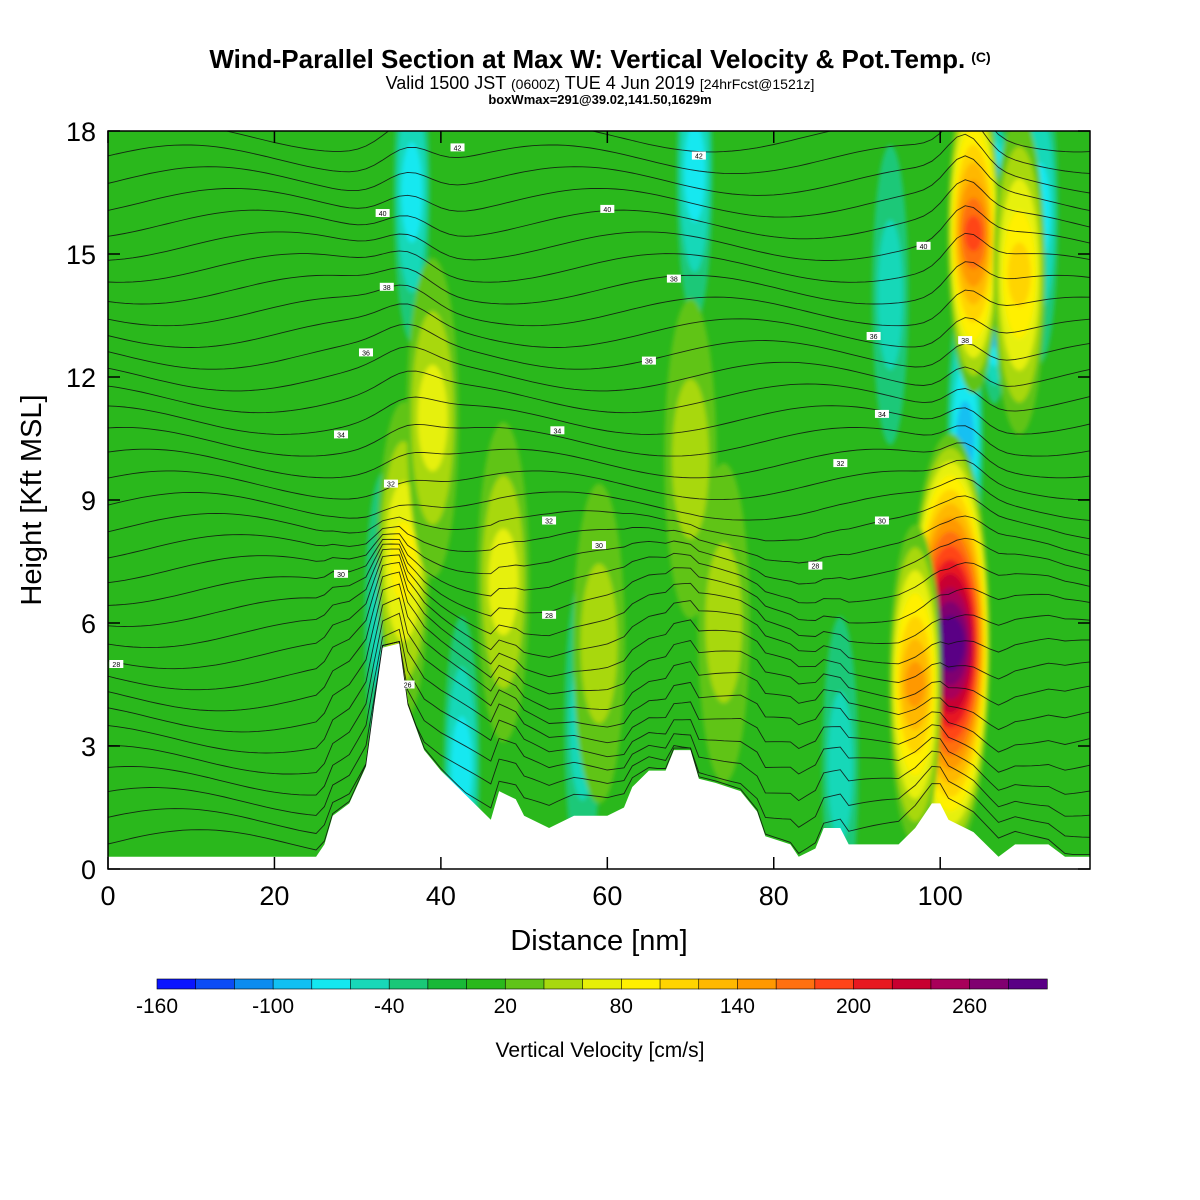  I want to click on colorbar-tick-label: 20, so click(505, 1006).